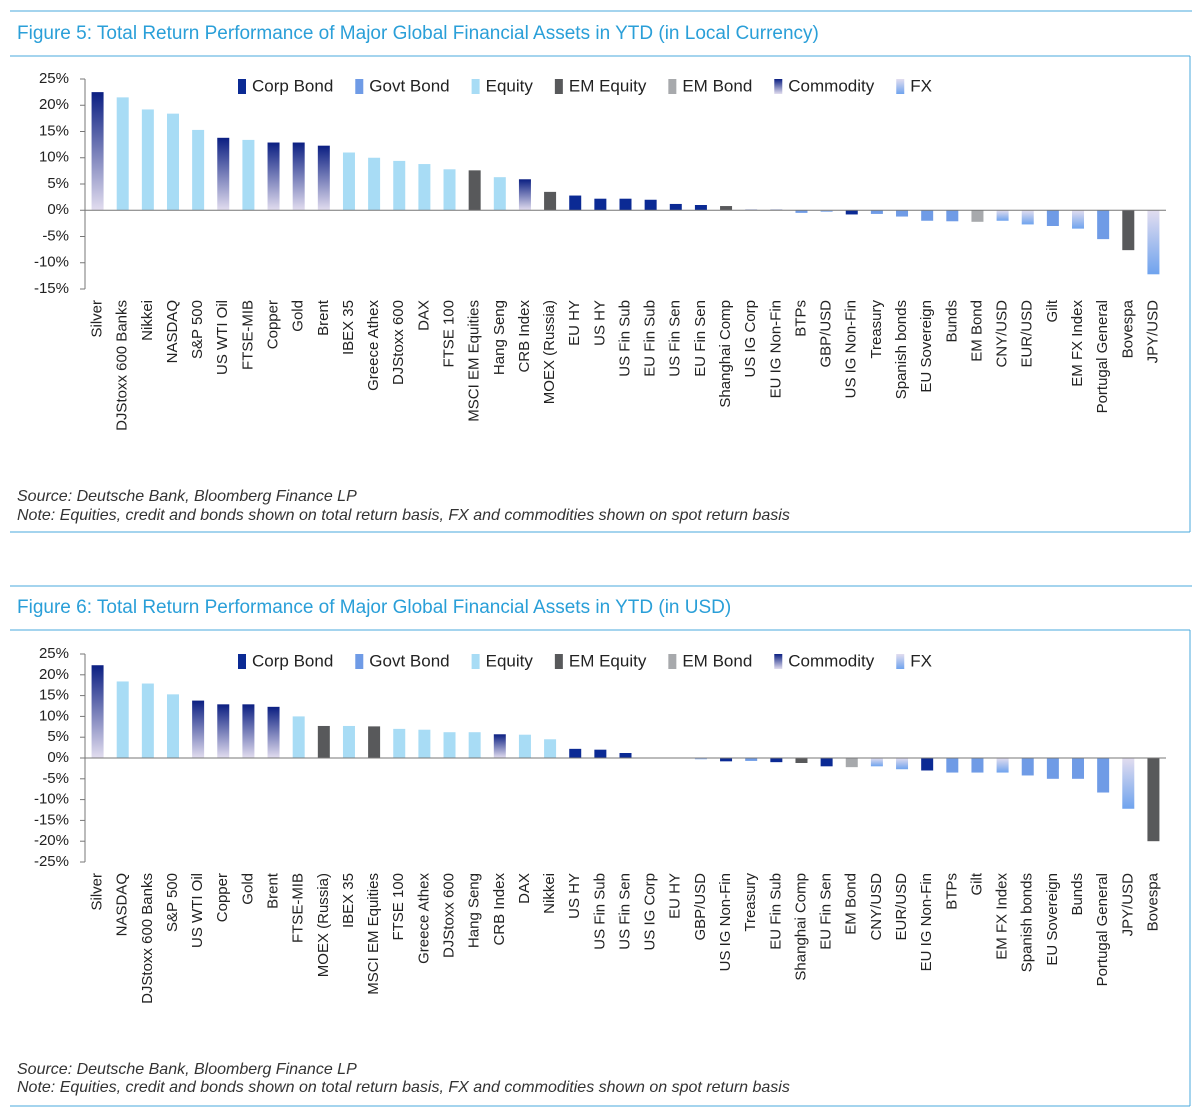  What do you see at coordinates (831, 660) in the screenshot?
I see `legend-label: Commodity` at bounding box center [831, 660].